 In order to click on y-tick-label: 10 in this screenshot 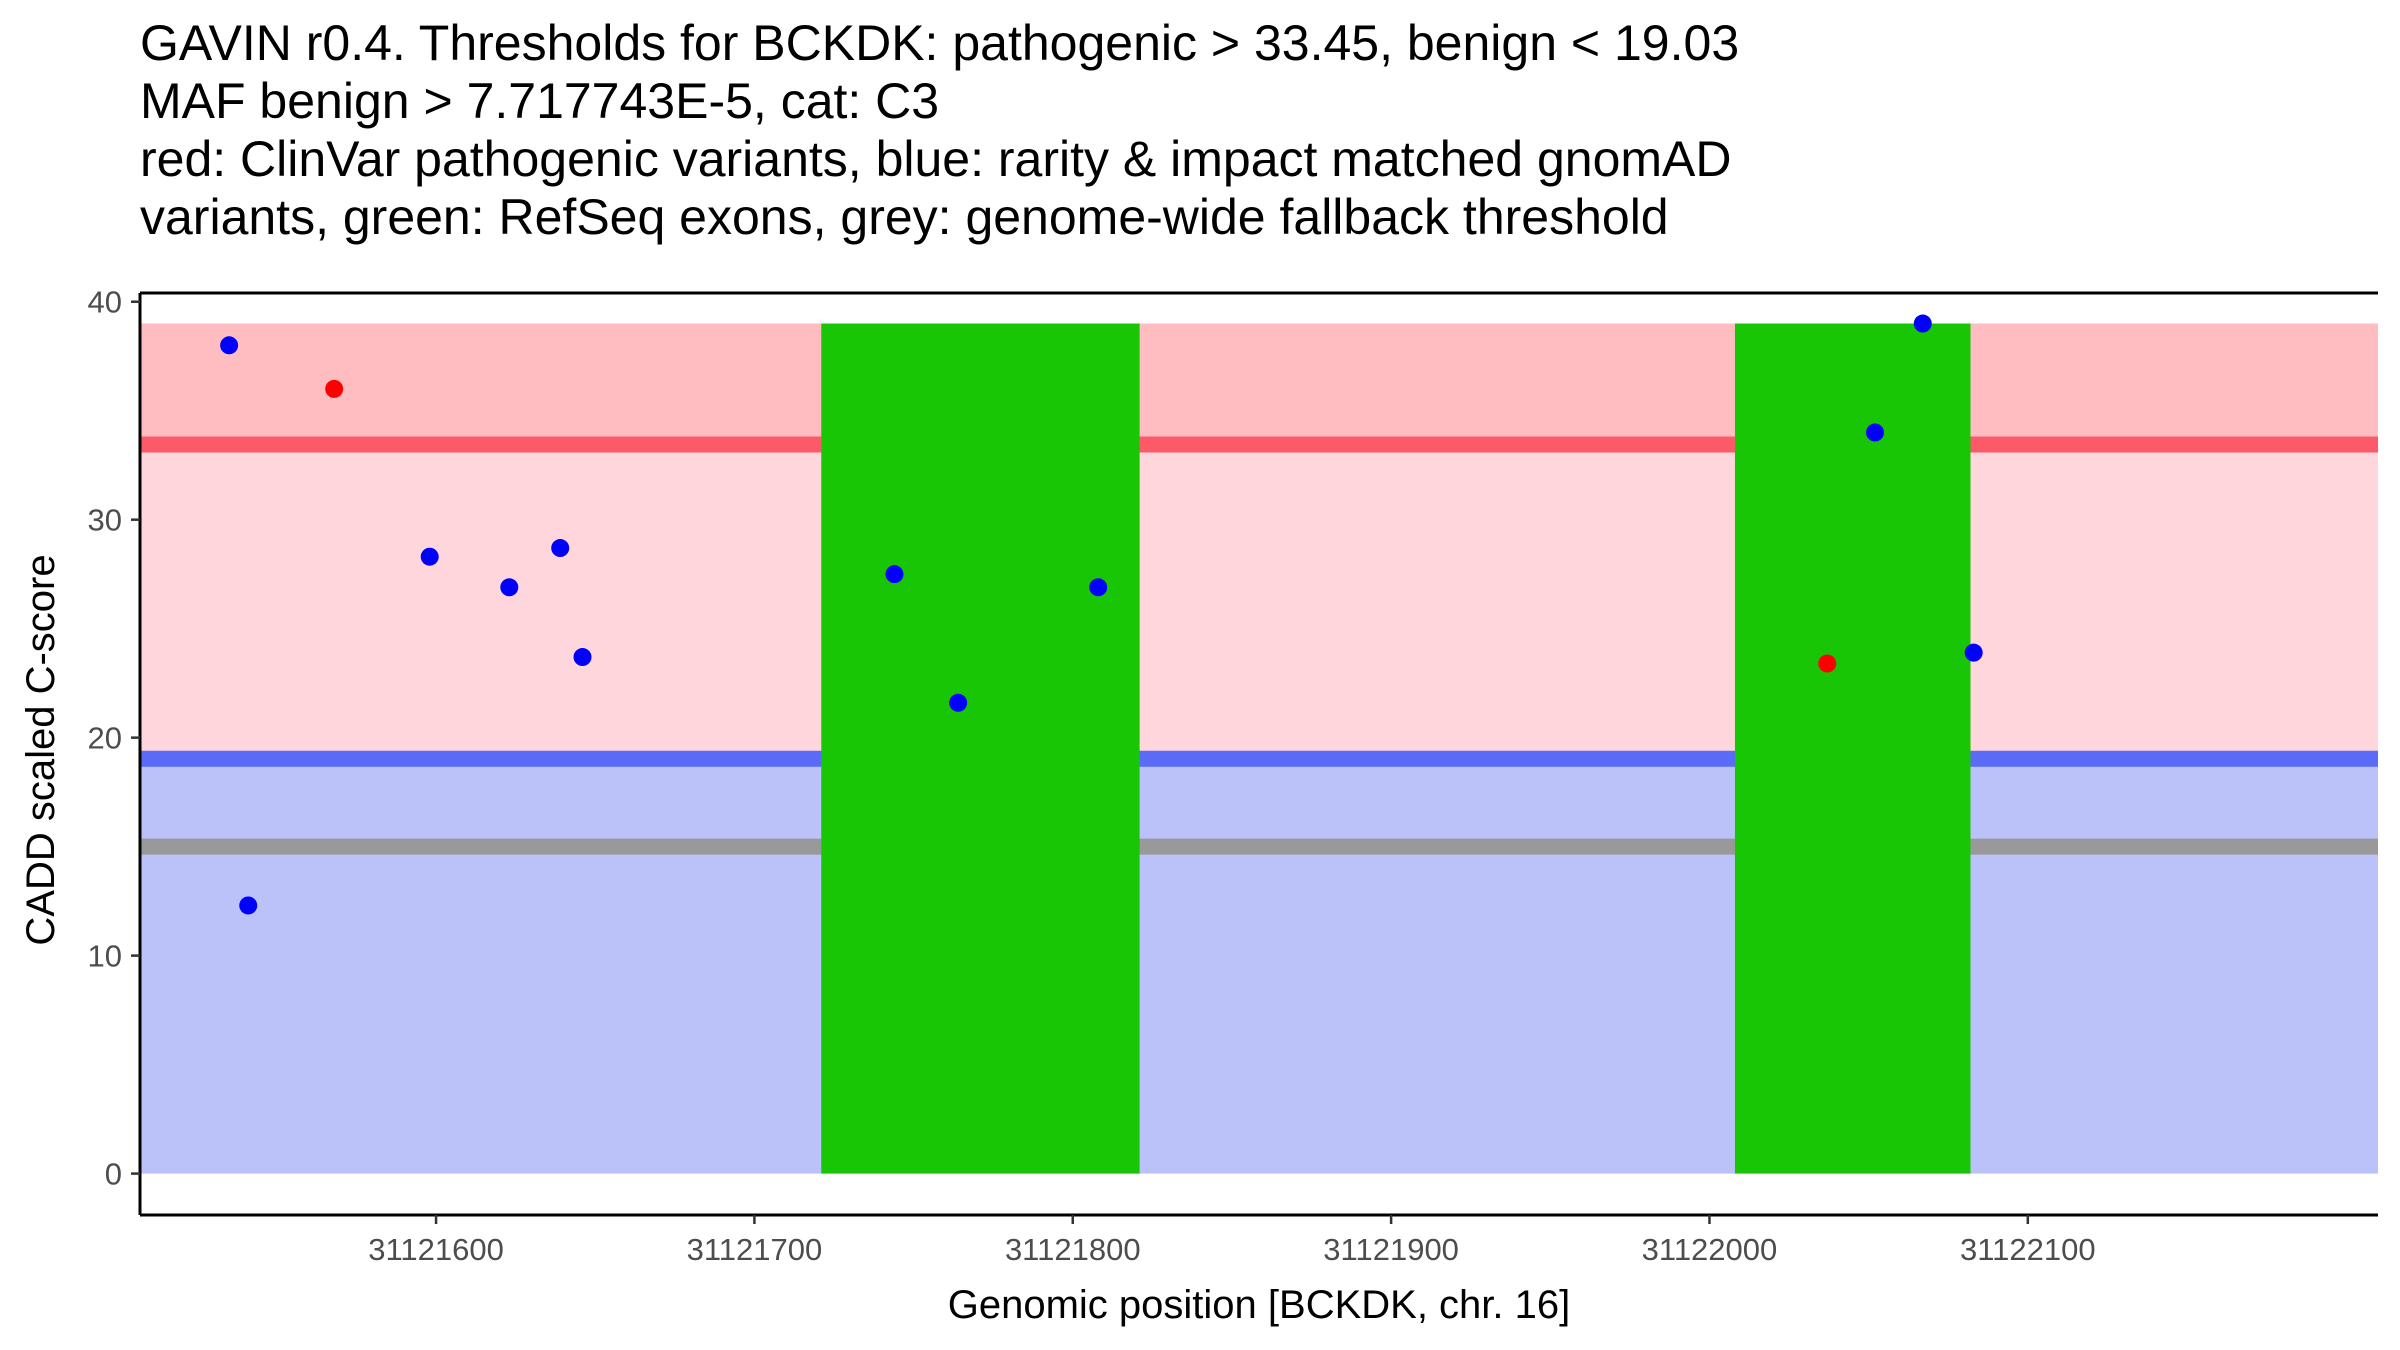, I will do `click(105, 956)`.